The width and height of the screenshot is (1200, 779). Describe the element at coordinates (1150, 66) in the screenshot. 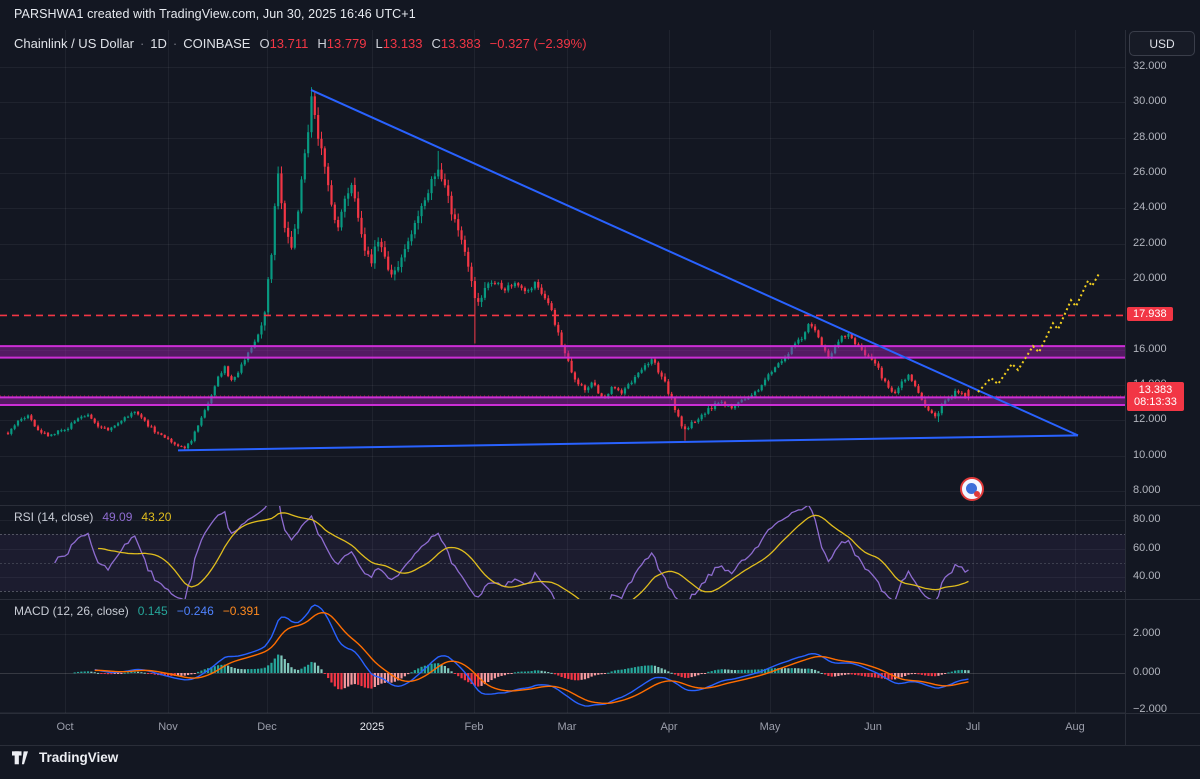

I see `price-axis-label: 32.000` at that location.